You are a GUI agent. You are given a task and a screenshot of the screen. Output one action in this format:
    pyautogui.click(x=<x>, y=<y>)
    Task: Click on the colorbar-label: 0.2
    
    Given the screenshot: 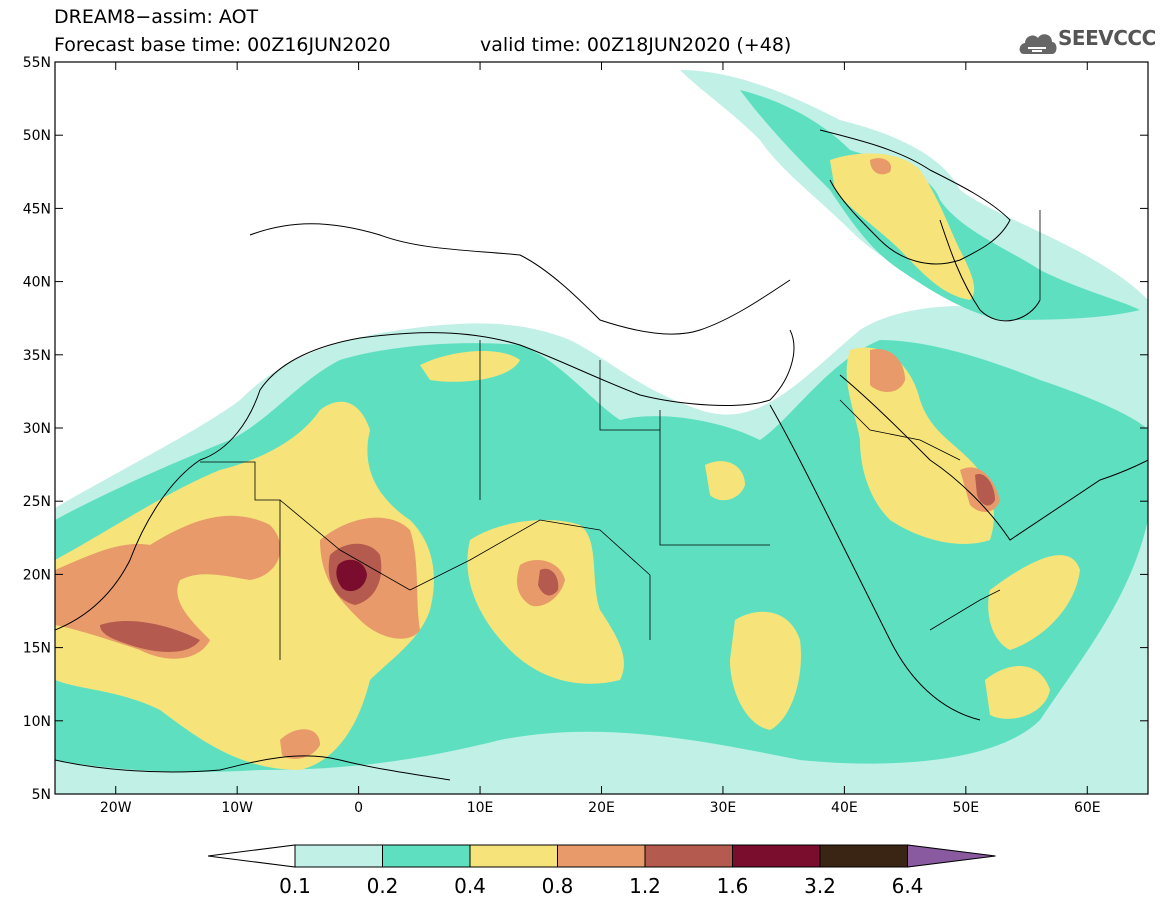 What is the action you would take?
    pyautogui.click(x=383, y=886)
    